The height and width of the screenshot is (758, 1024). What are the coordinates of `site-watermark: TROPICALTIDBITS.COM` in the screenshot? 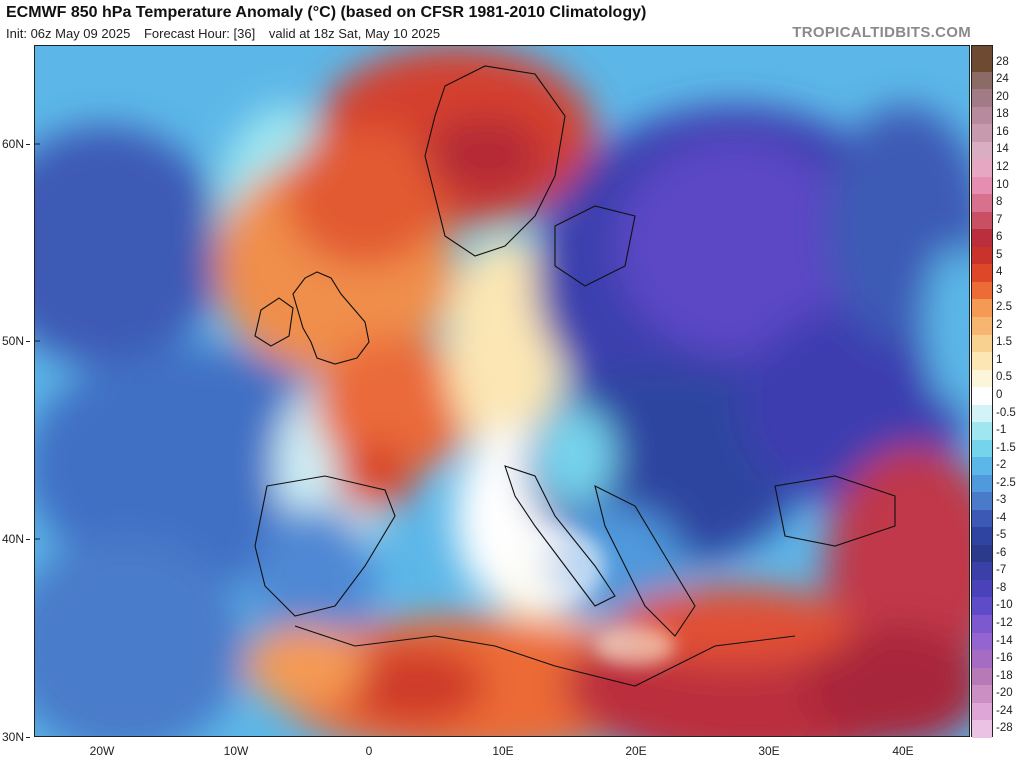 It's located at (881, 32).